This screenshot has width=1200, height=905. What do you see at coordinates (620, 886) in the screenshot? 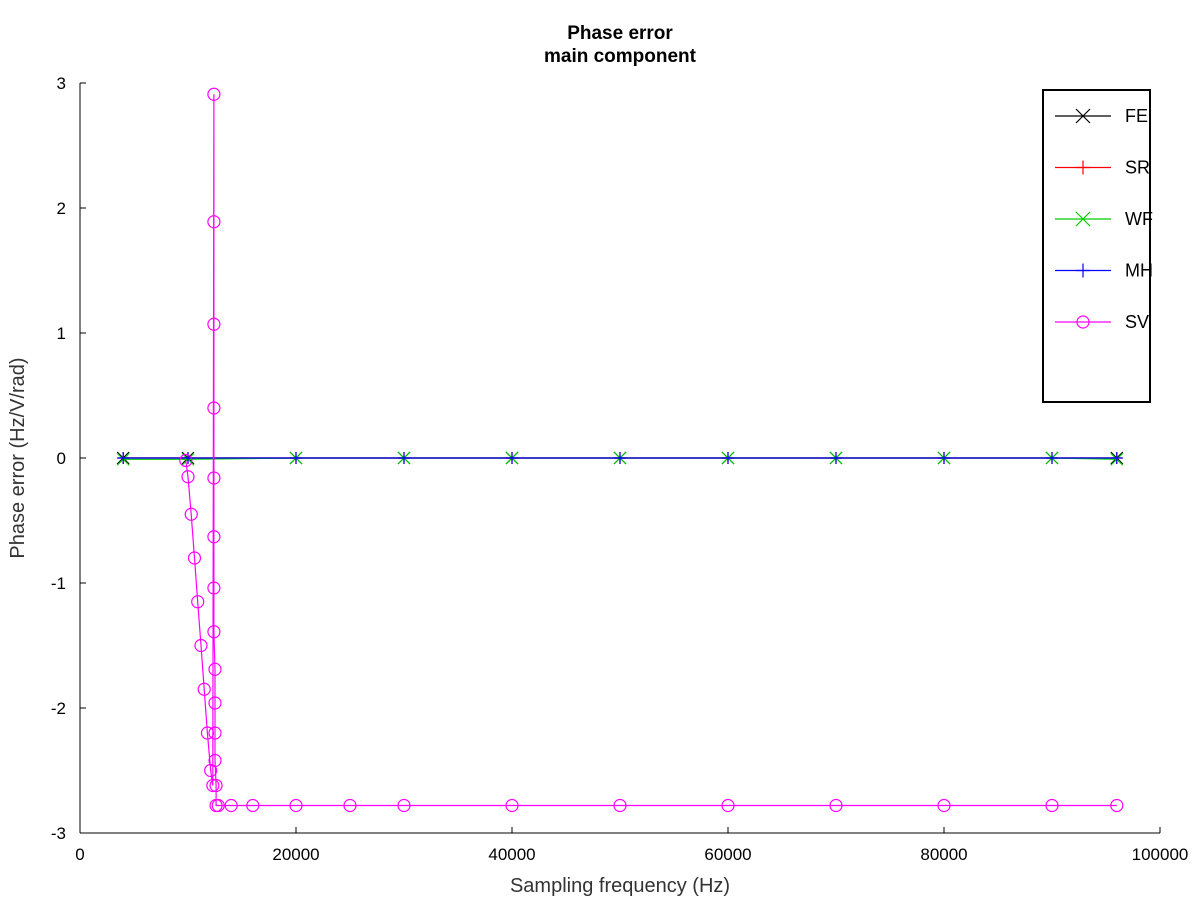
I see `x-axis-label: Sampling frequency (Hz)` at bounding box center [620, 886].